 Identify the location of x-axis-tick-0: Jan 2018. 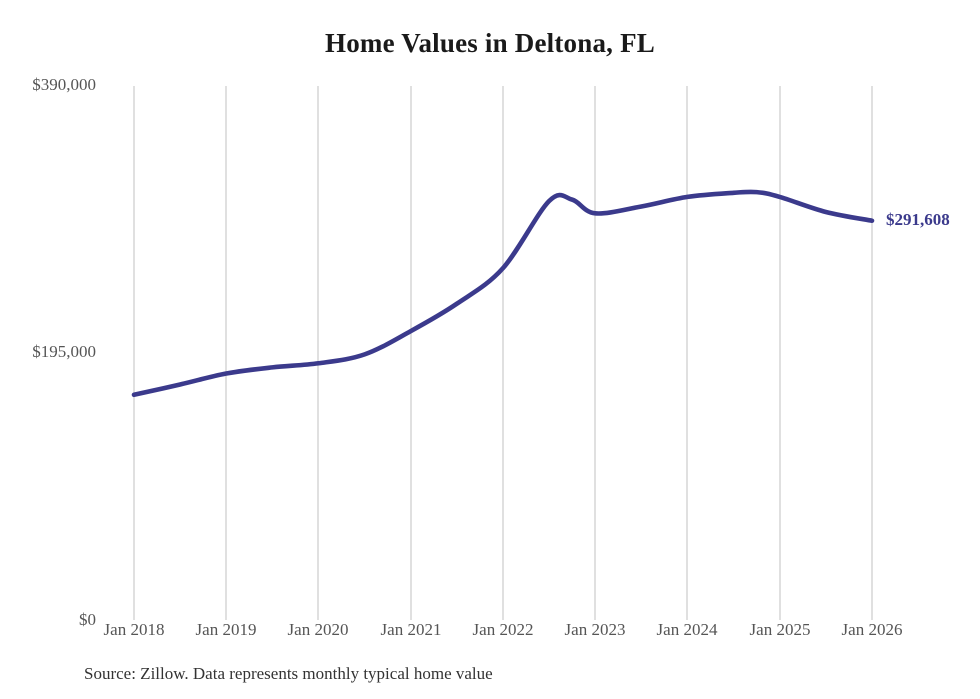
(134, 629).